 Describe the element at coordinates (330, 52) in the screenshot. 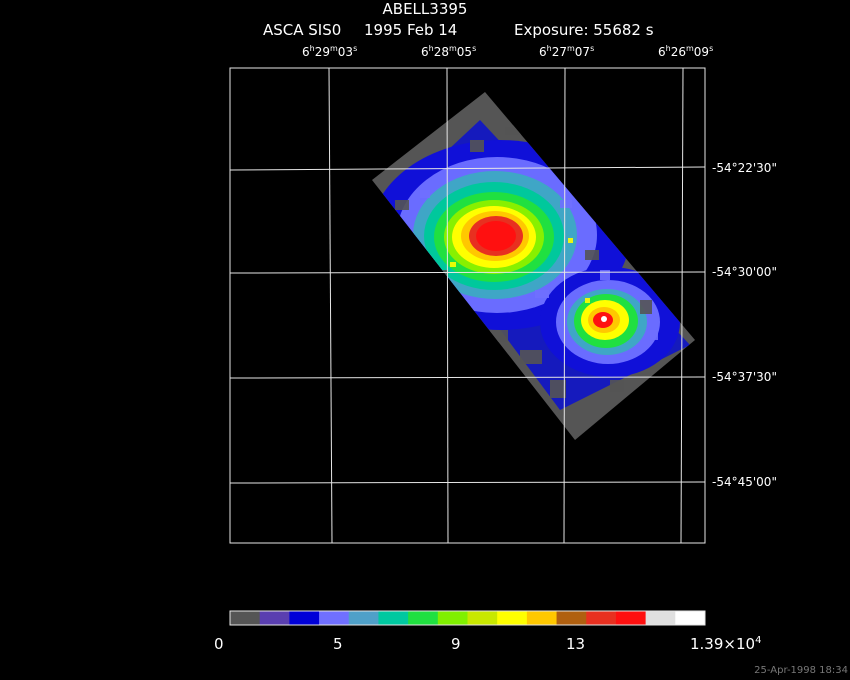

I see `ra-label-1: 6h29m03s` at that location.